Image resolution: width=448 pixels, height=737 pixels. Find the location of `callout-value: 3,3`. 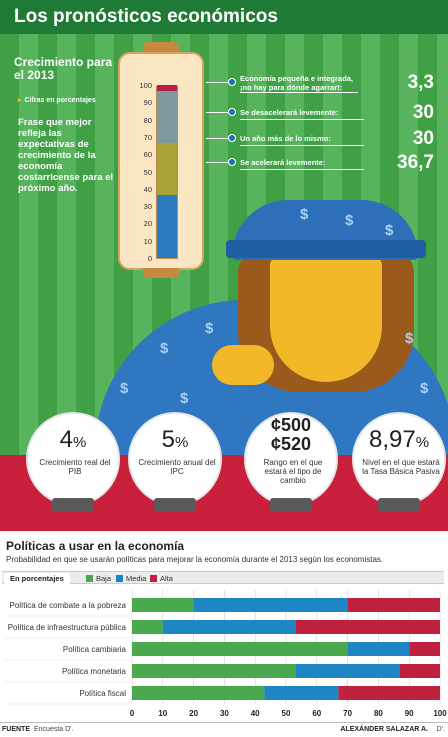

callout-value: 3,3 is located at coordinates (420, 82).